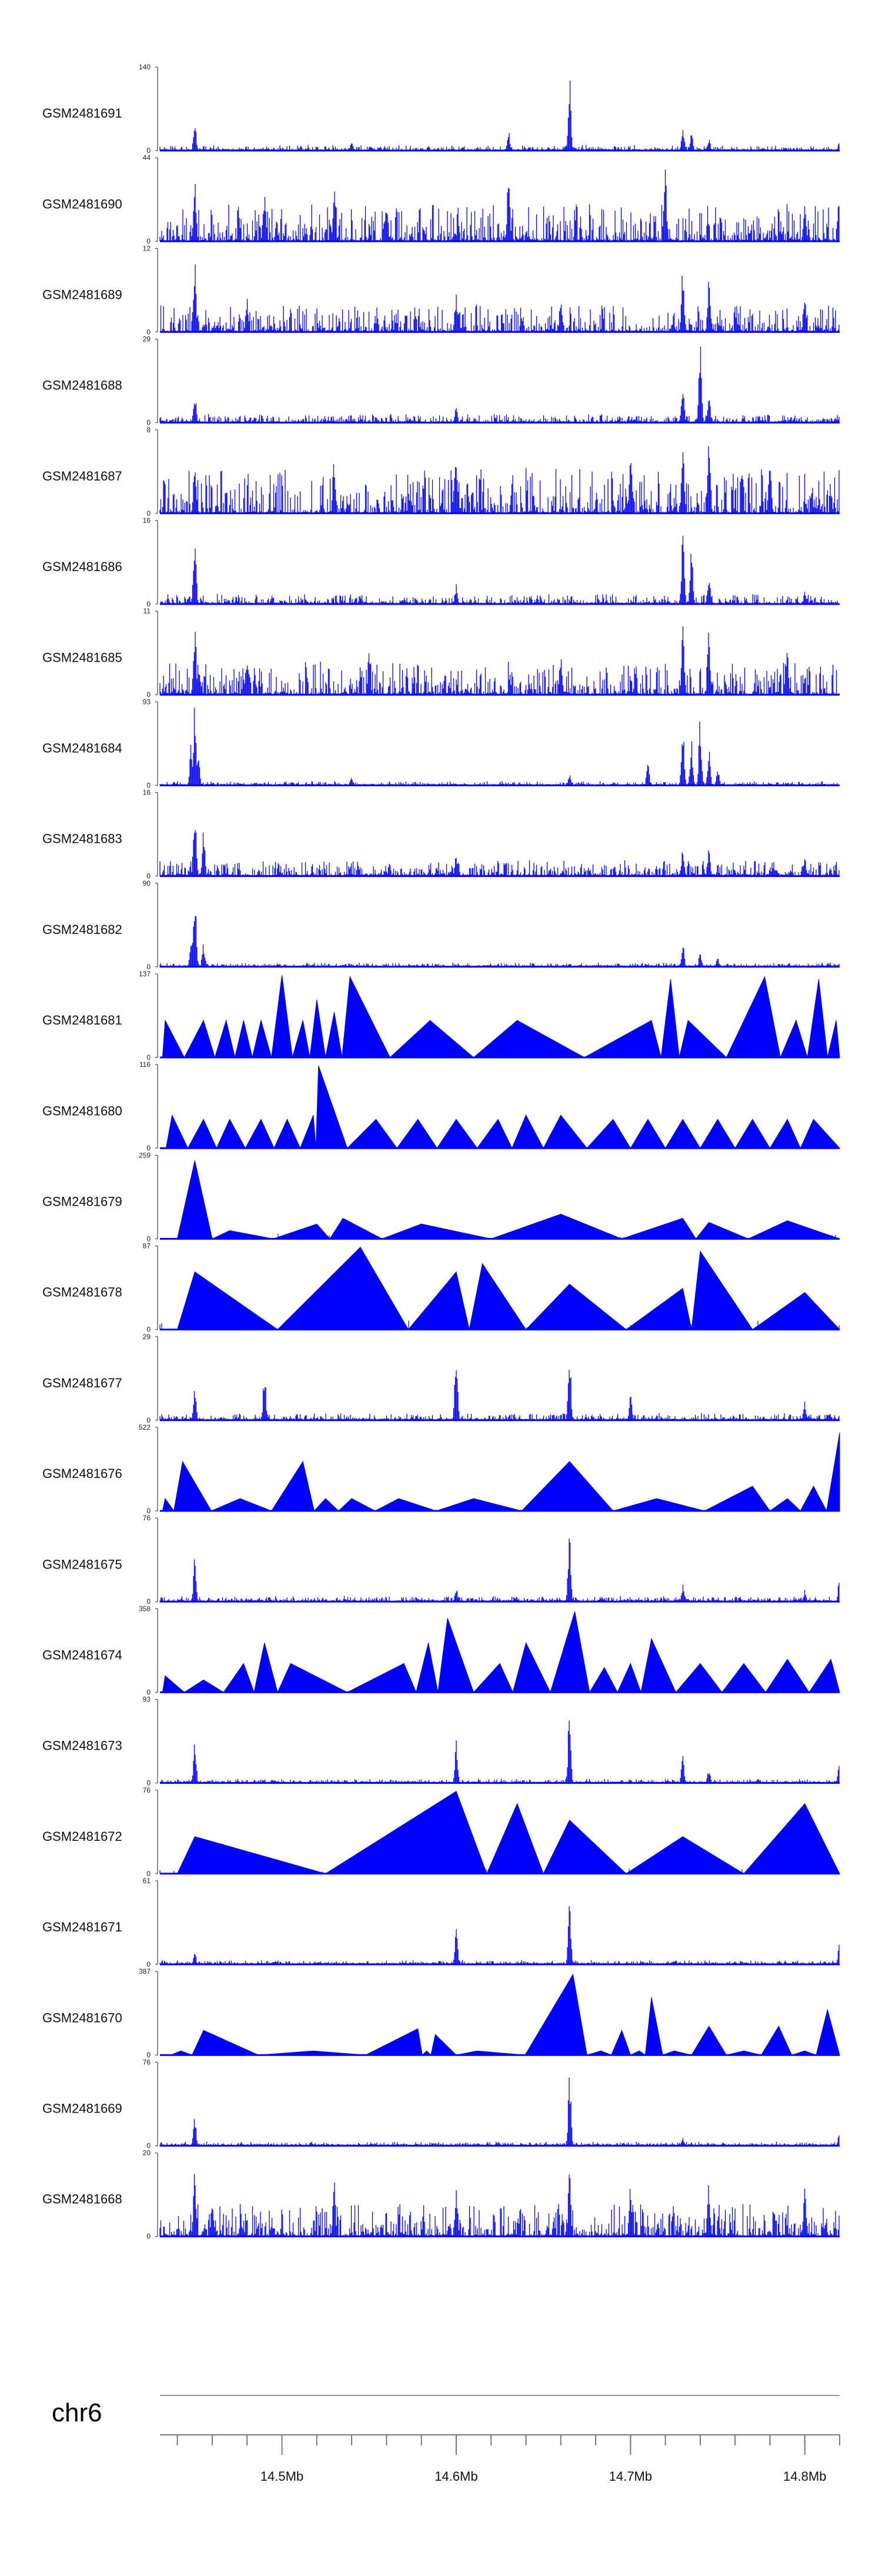 The image size is (882, 2576). Describe the element at coordinates (145, 974) in the screenshot. I see `track-ymax-label: 137` at that location.